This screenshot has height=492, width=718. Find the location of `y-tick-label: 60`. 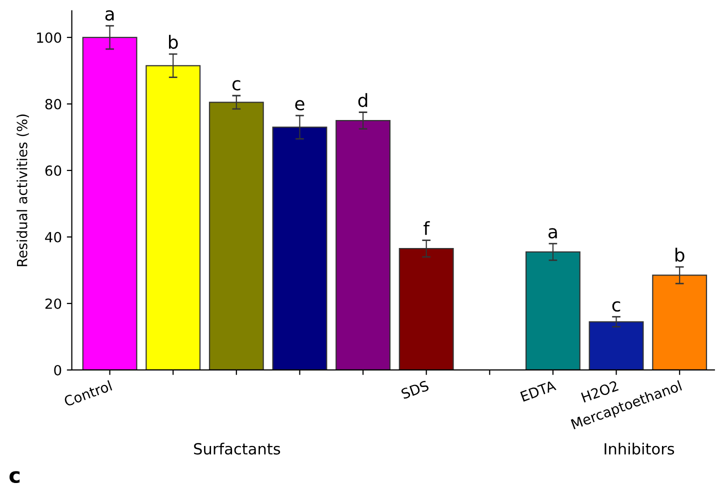

y-tick-label: 60 is located at coordinates (53, 170).